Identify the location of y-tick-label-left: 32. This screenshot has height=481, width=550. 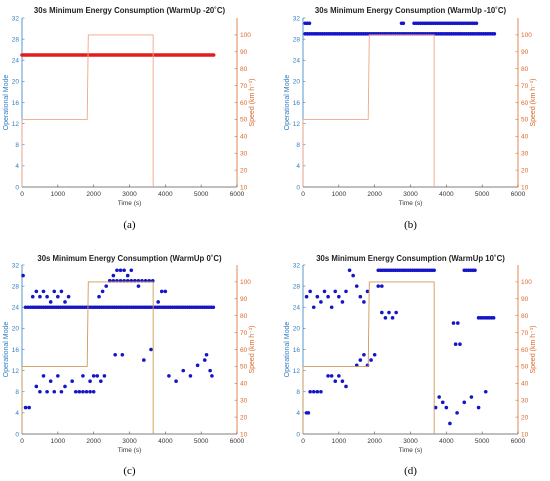
(297, 18).